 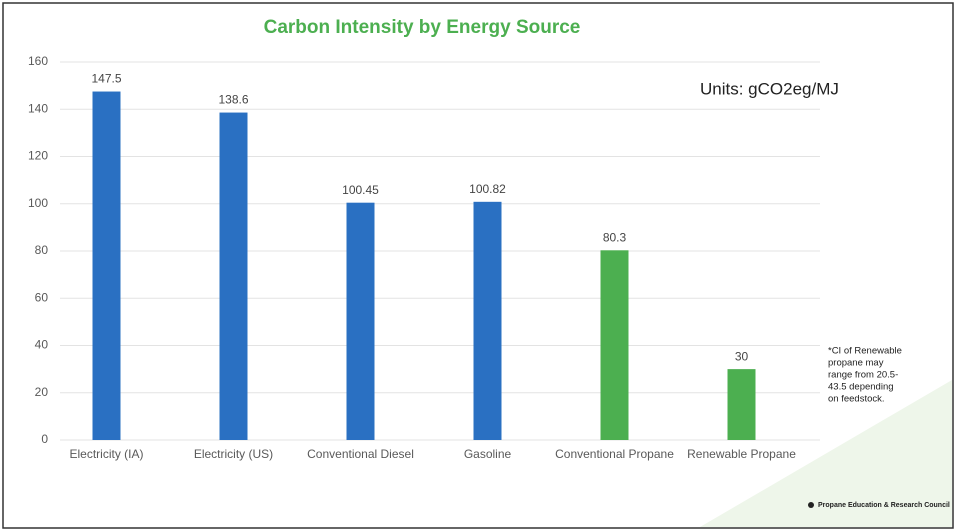 What do you see at coordinates (38, 61) in the screenshot?
I see `y-tick-label: 160` at bounding box center [38, 61].